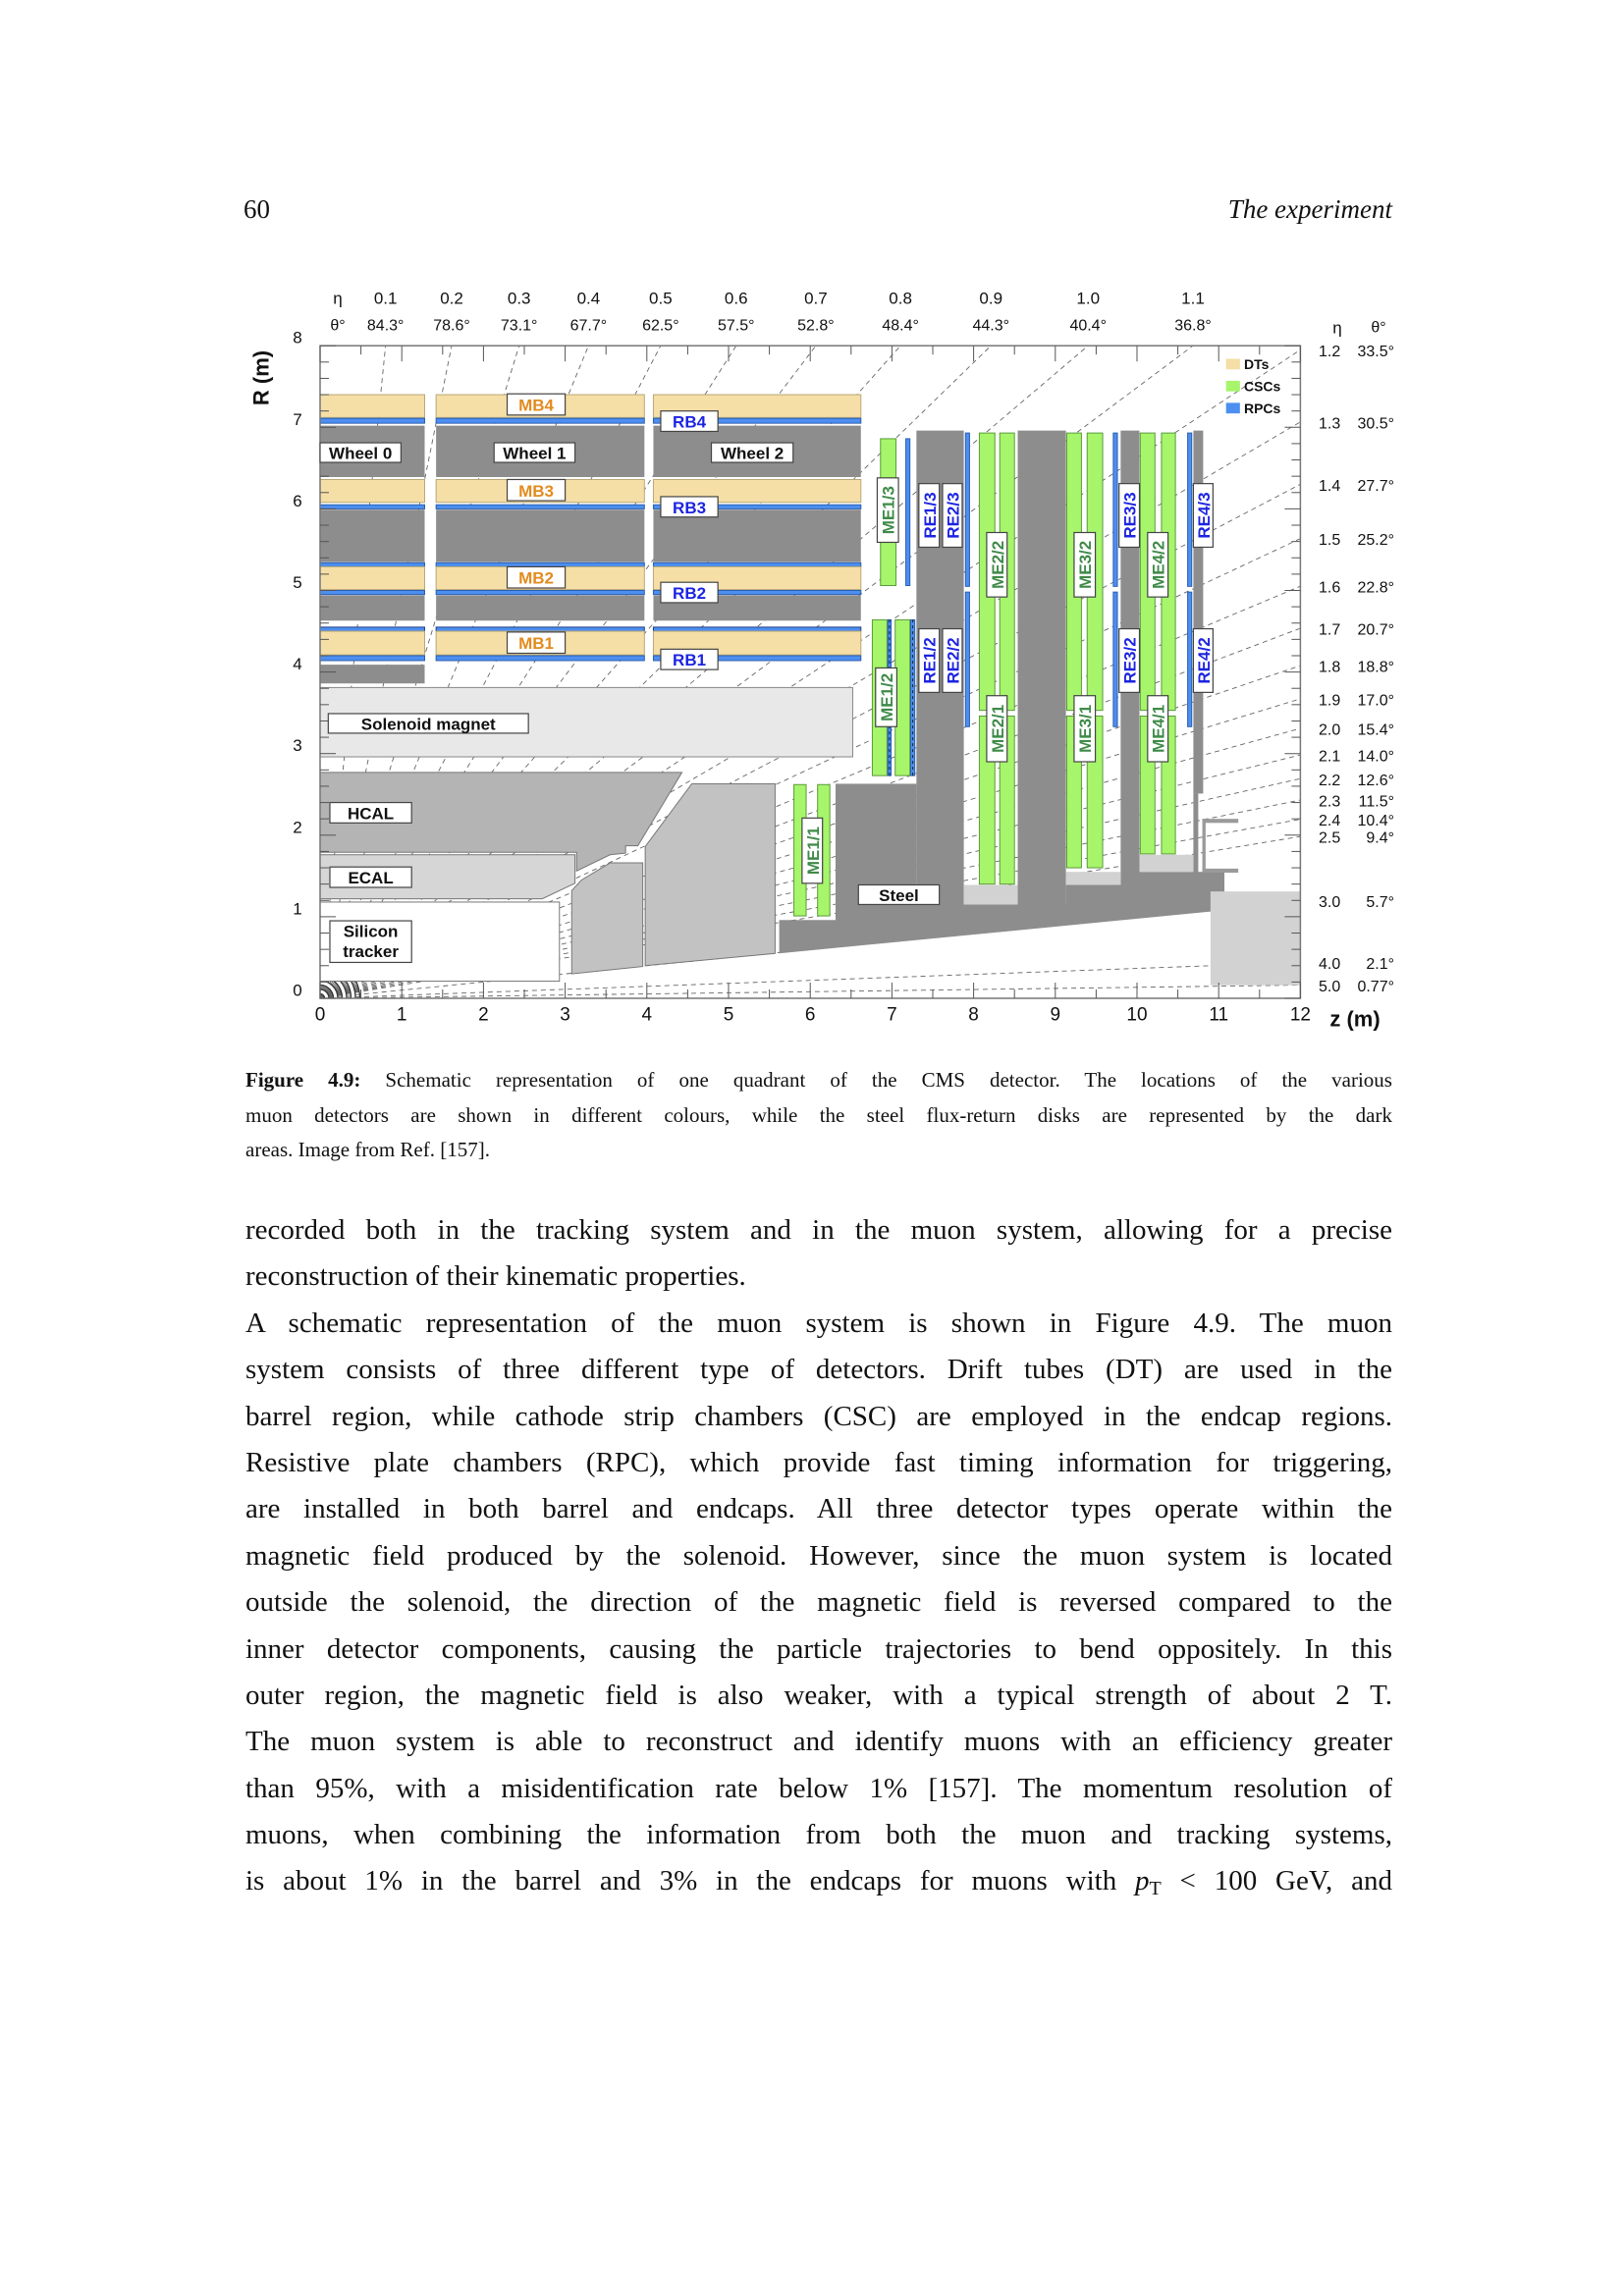 Image resolution: width=1624 pixels, height=2296 pixels. What do you see at coordinates (536, 579) in the screenshot?
I see `label-mb2: MB2` at bounding box center [536, 579].